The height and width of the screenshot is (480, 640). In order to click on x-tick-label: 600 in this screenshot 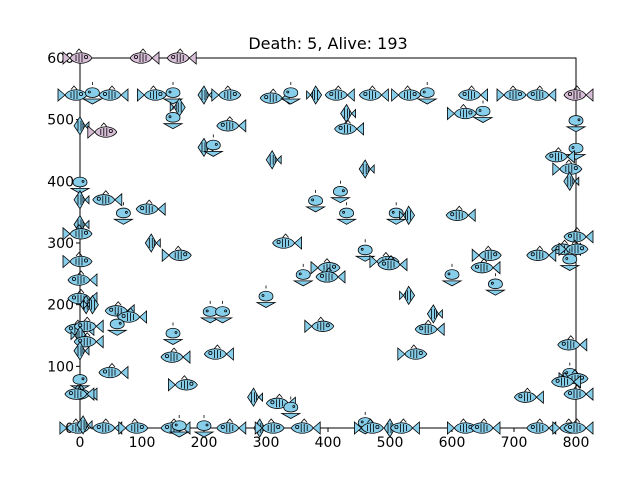, I will do `click(452, 443)`.